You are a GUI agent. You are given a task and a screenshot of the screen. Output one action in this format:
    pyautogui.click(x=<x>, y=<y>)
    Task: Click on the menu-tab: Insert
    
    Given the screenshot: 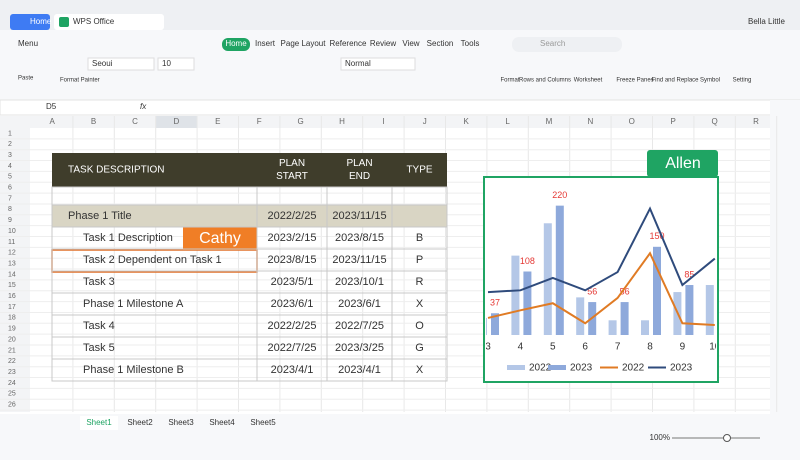 What is the action you would take?
    pyautogui.click(x=265, y=43)
    